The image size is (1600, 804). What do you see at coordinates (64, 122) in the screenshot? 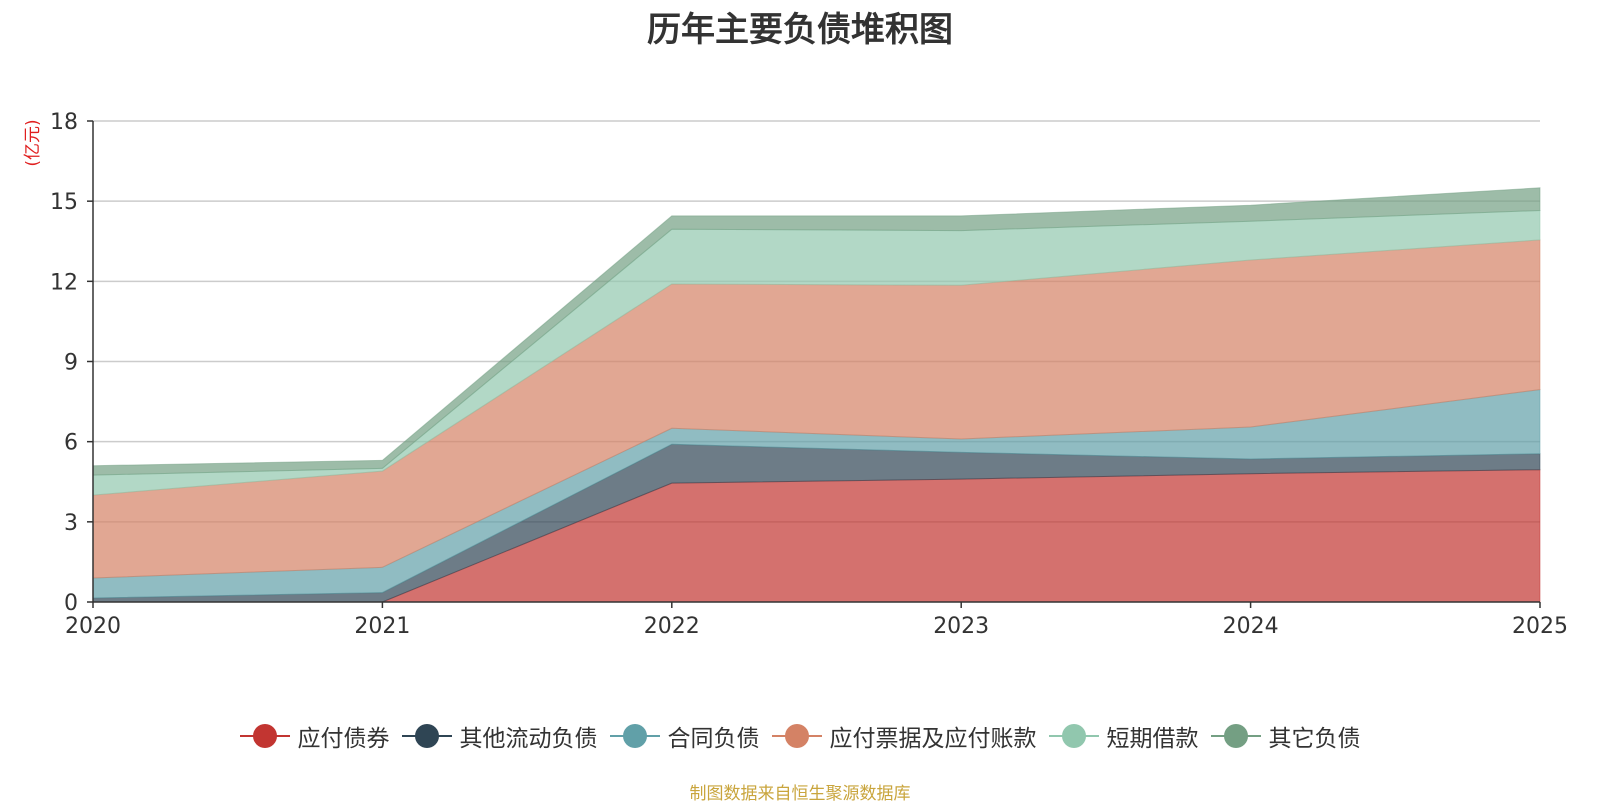
I see `y-tick-label: 18` at bounding box center [64, 122].